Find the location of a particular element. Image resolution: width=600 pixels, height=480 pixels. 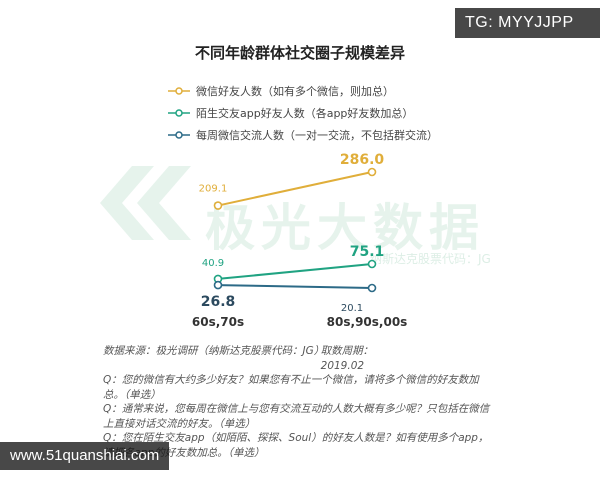

legend-swatch-wechat-icon is located at coordinates (179, 91).